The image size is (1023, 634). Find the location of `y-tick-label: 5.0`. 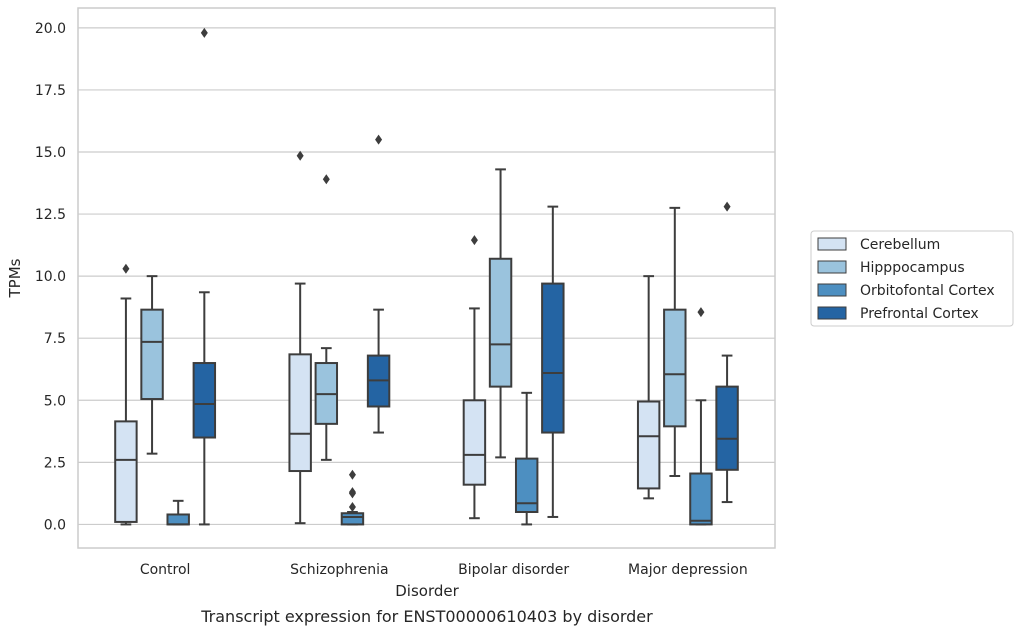

y-tick-label: 5.0 is located at coordinates (55, 401).